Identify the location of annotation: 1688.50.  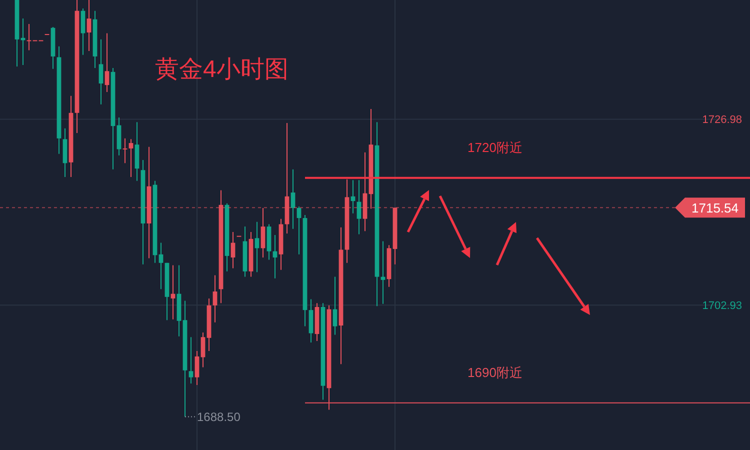
(219, 417).